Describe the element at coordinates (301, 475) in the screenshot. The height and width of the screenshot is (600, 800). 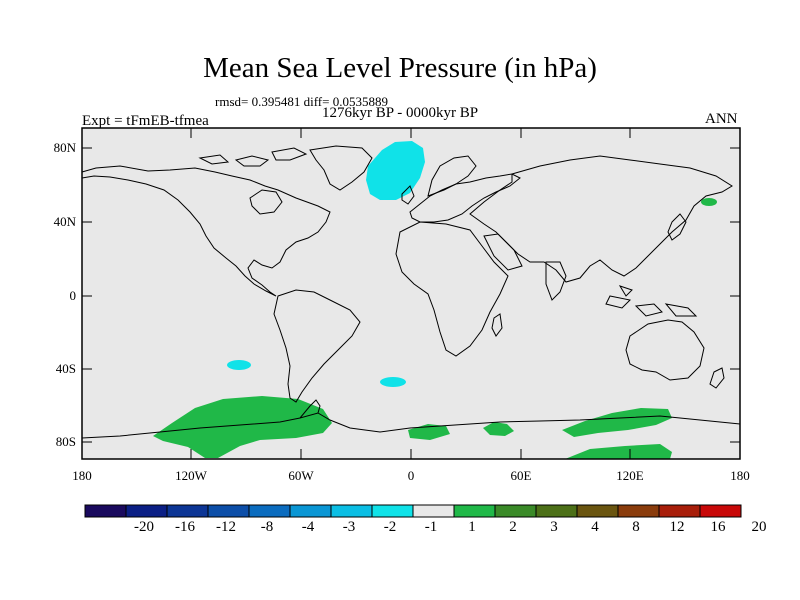
I see `lon-label-60w: 60W` at that location.